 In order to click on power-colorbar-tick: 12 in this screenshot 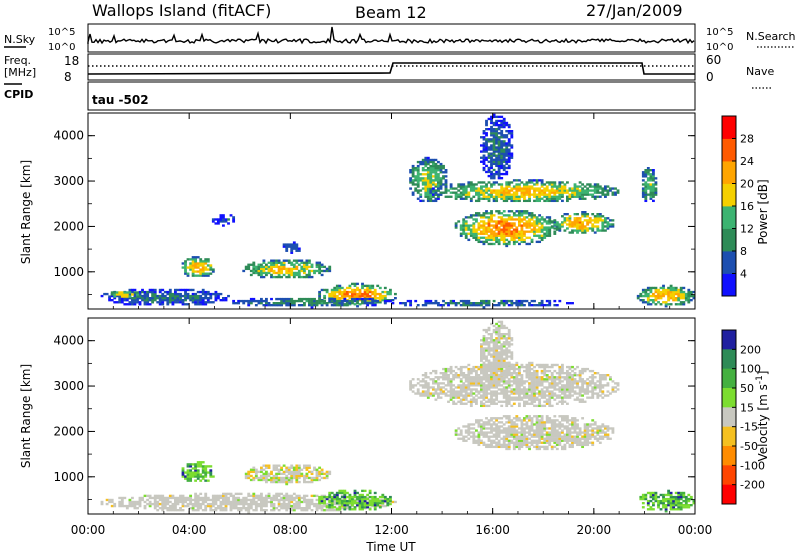, I will do `click(747, 229)`.